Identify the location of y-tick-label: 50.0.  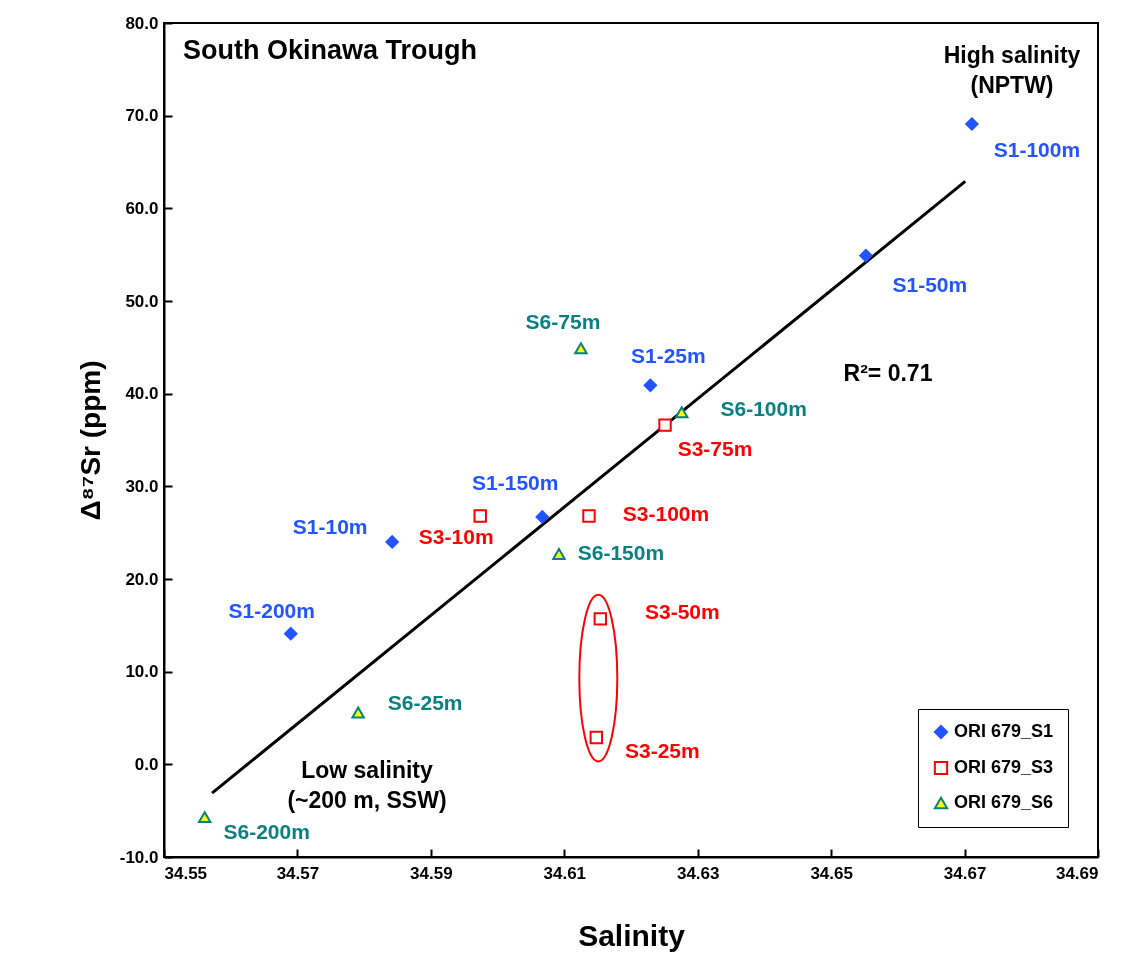
(142, 301).